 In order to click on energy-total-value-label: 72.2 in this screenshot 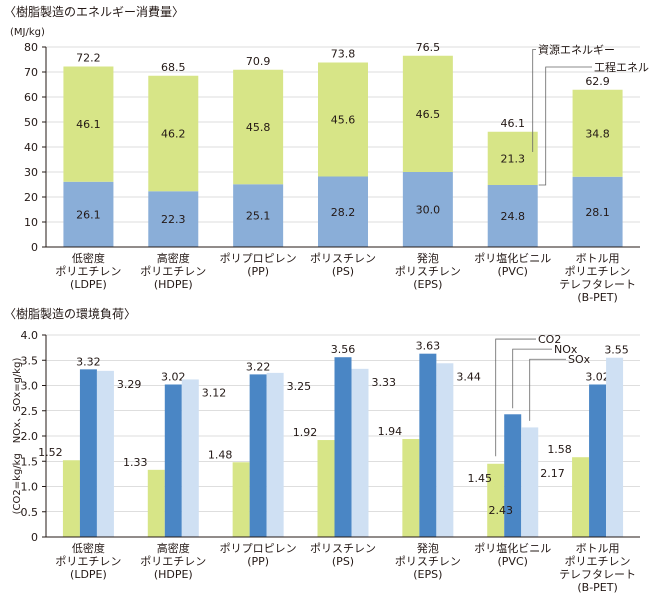, I will do `click(88, 58)`.